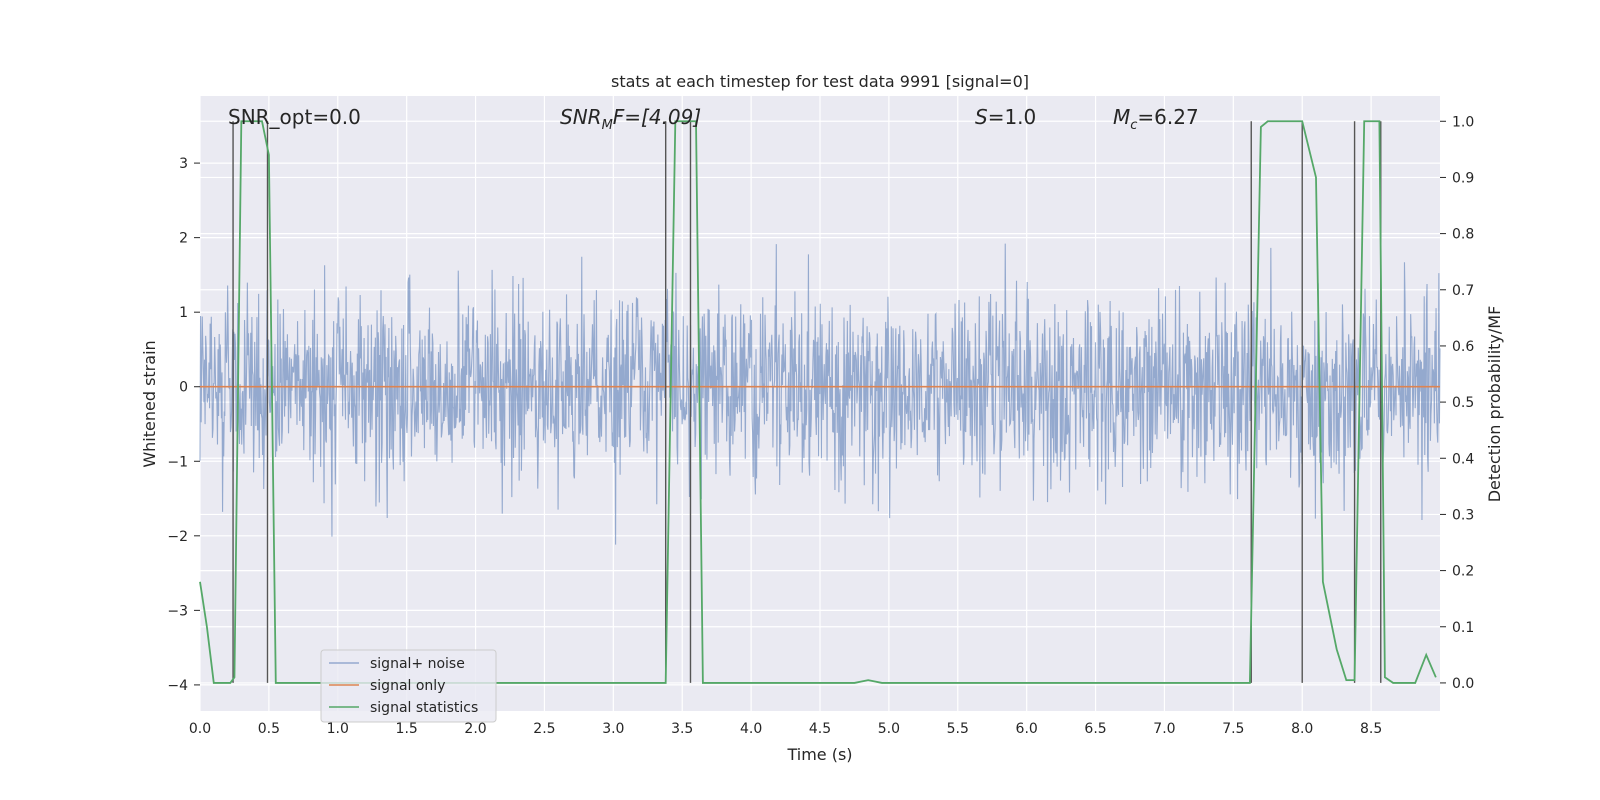 This screenshot has height=800, width=1600. Describe the element at coordinates (1463, 291) in the screenshot. I see `y-right-tick-label: 0.7` at that location.